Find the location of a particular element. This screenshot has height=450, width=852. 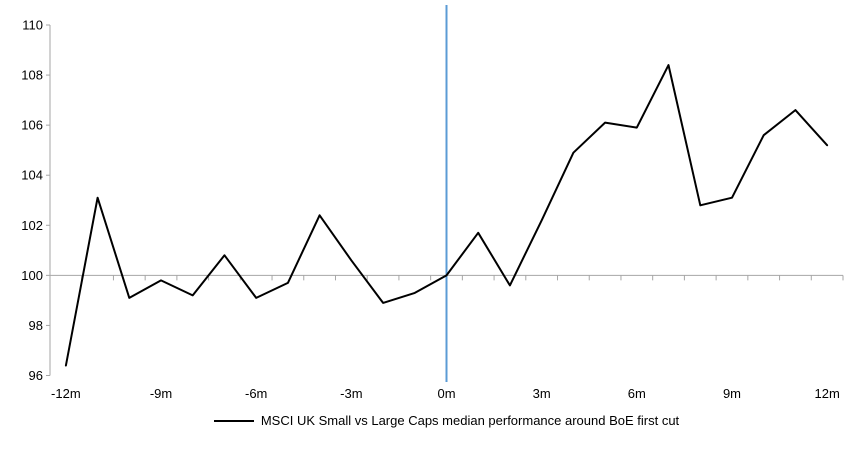

y-tick-label: 108 is located at coordinates (32, 75).